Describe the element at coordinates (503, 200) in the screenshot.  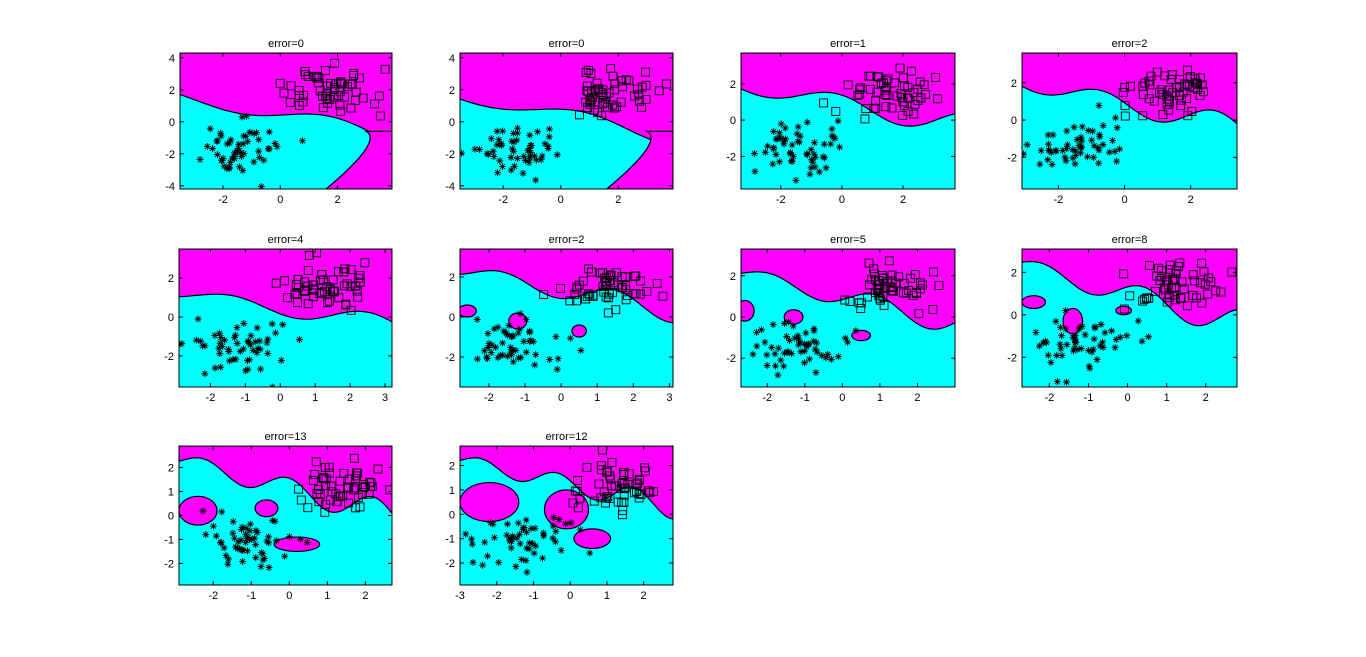
I see `x-tick-label: -2` at that location.